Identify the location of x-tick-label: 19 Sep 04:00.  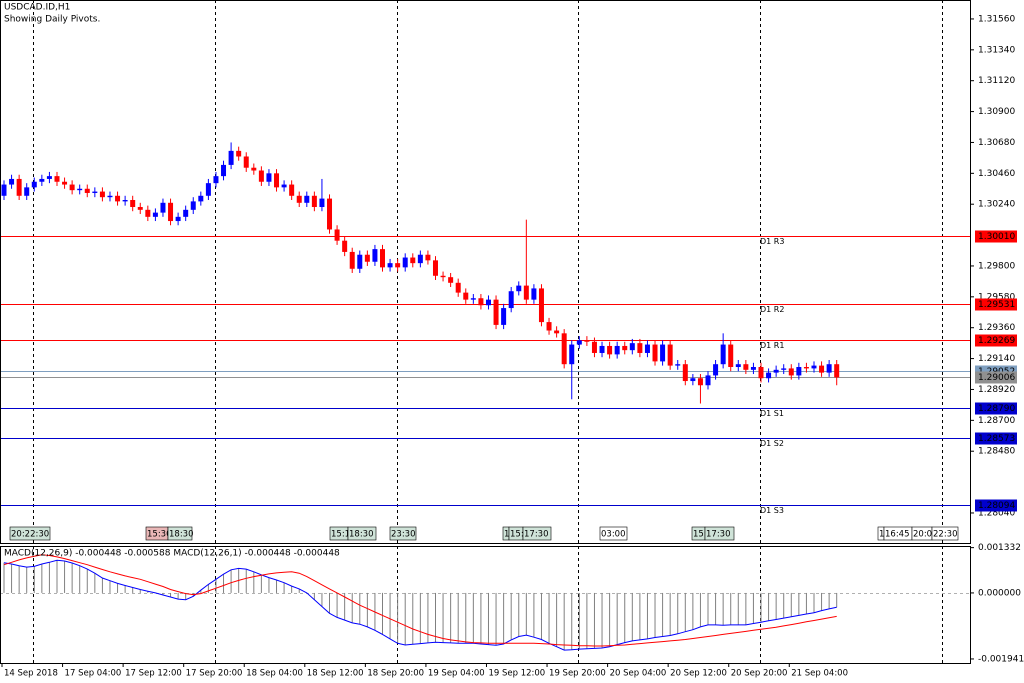
(456, 674).